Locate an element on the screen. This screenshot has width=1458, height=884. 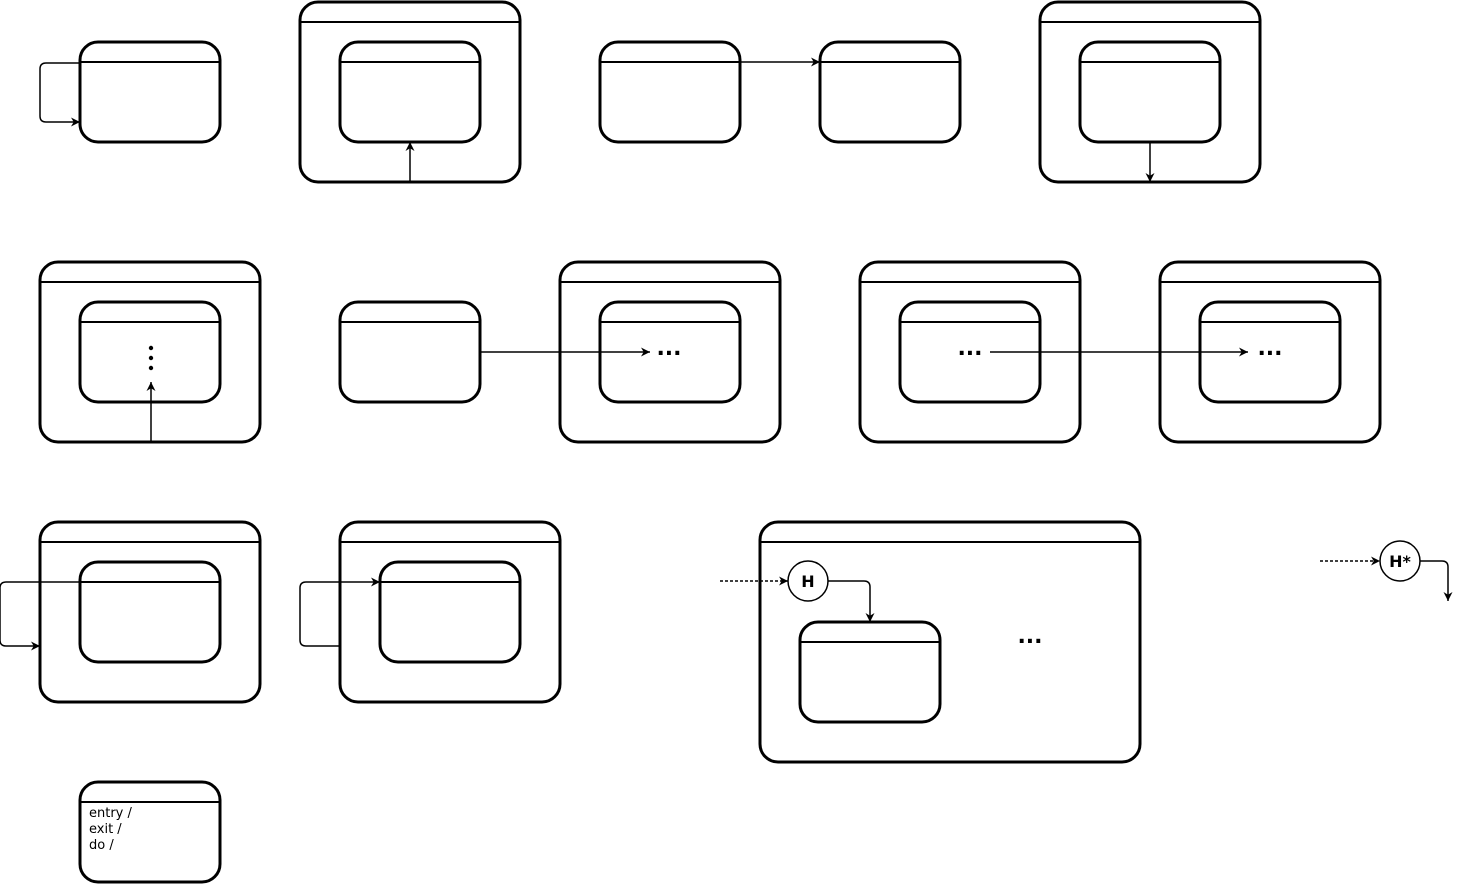
do-activity: do / is located at coordinates (101, 845).